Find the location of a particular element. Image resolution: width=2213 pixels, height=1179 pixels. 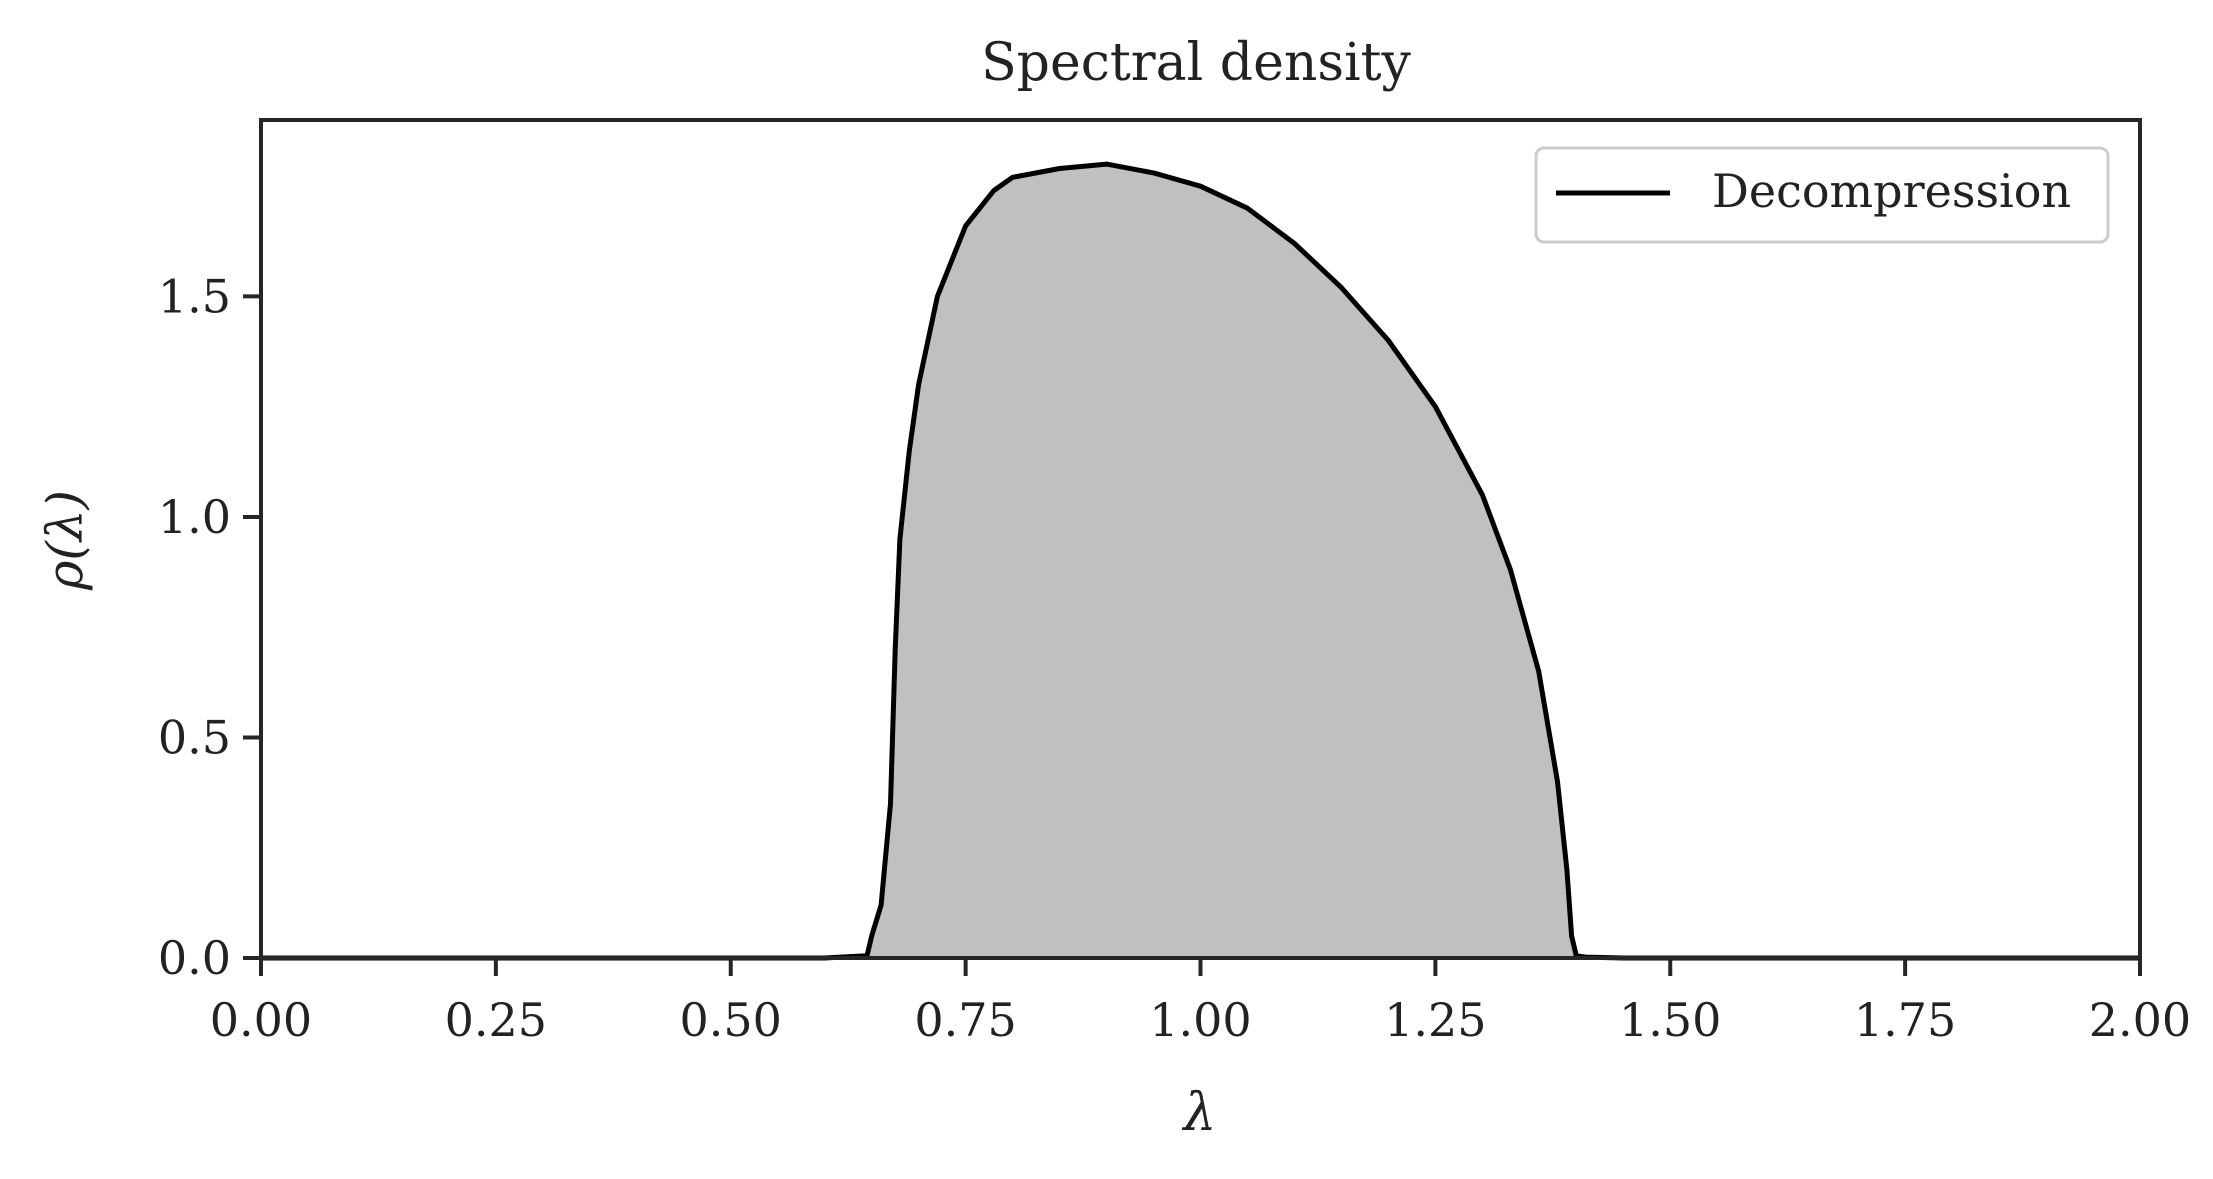

y-axis-label: ρ(λ) is located at coordinates (65, 540).